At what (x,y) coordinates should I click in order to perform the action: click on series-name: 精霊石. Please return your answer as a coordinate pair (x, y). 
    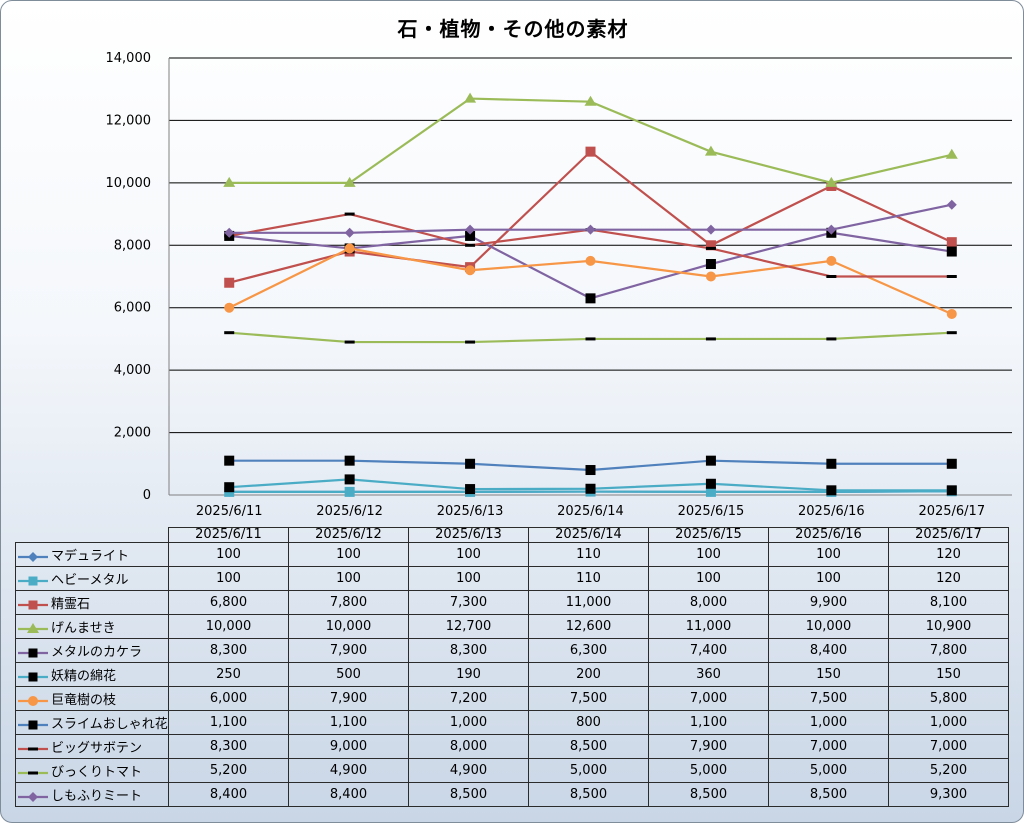
    Looking at the image, I should click on (71, 604).